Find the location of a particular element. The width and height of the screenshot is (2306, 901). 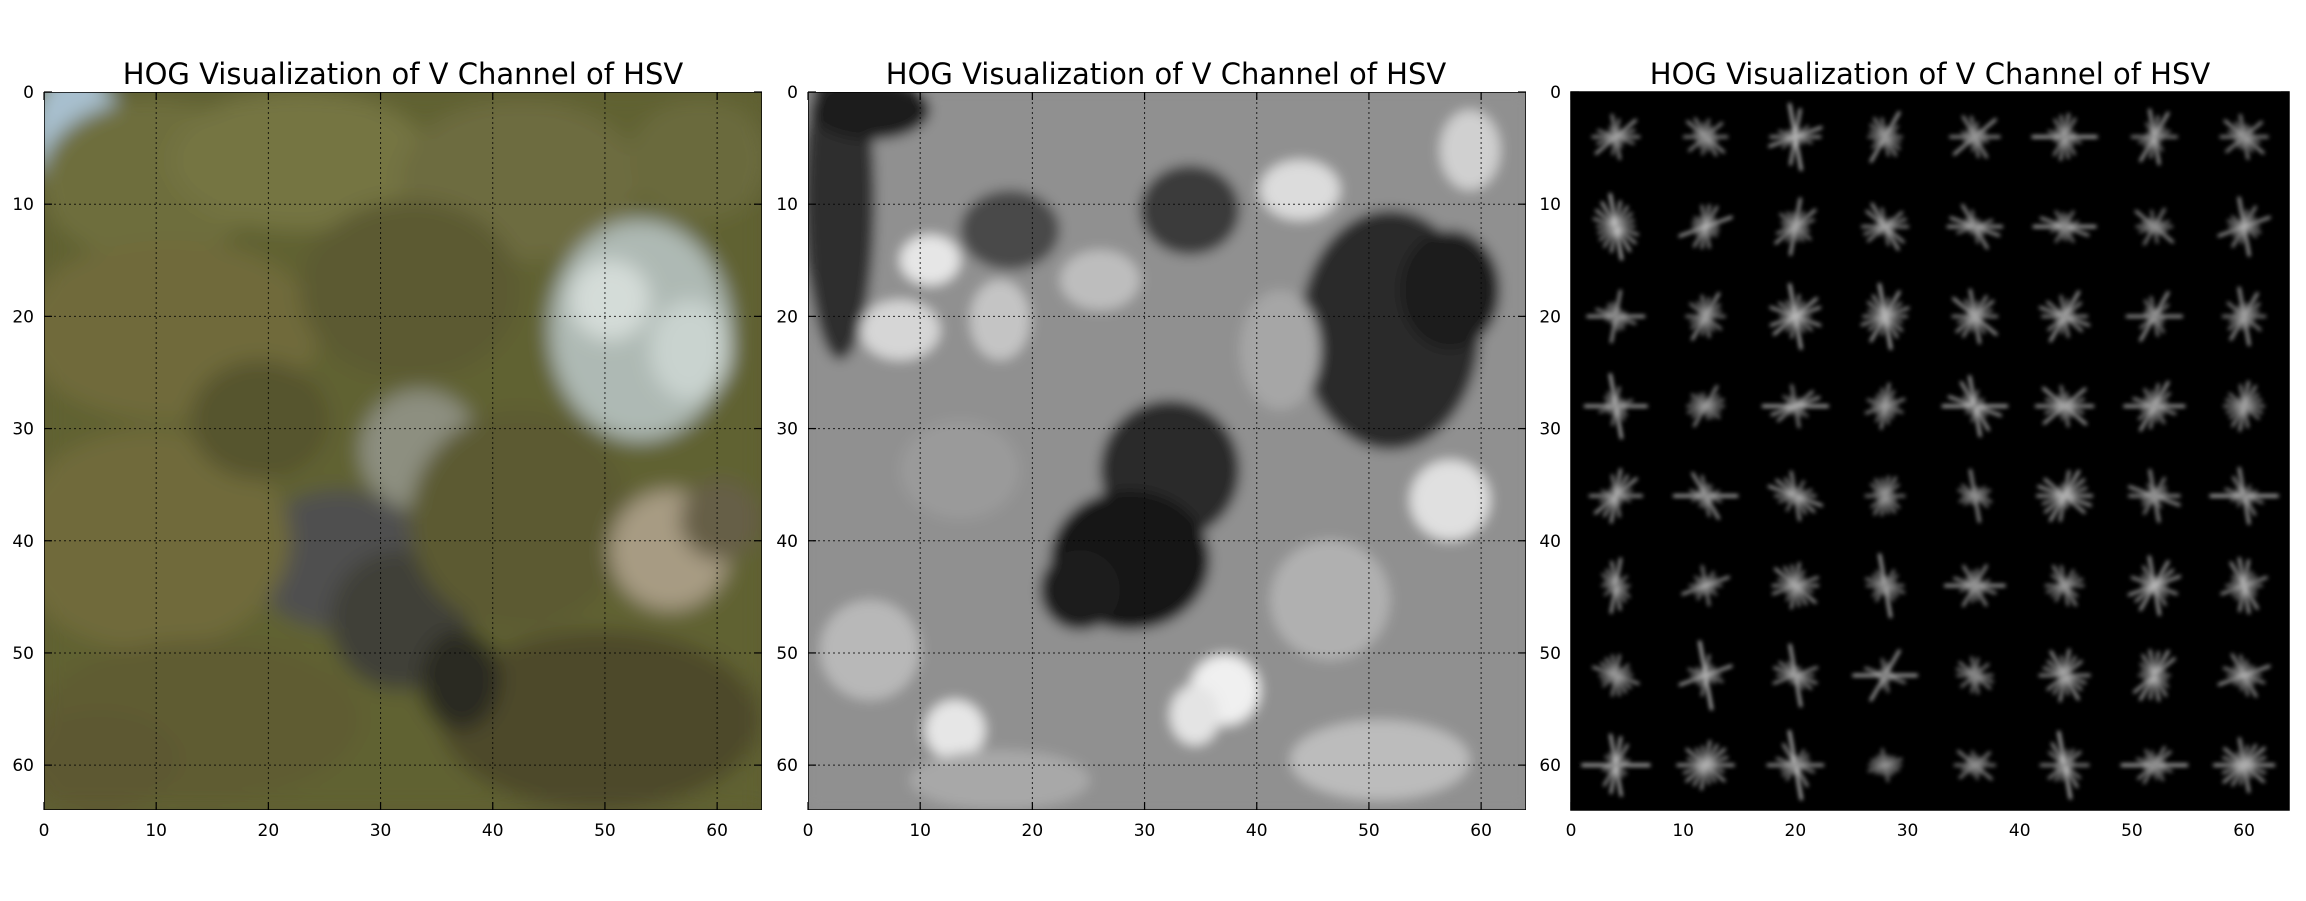

chart-title-left: HOG Visualization of V Channel of HSV is located at coordinates (403, 74).